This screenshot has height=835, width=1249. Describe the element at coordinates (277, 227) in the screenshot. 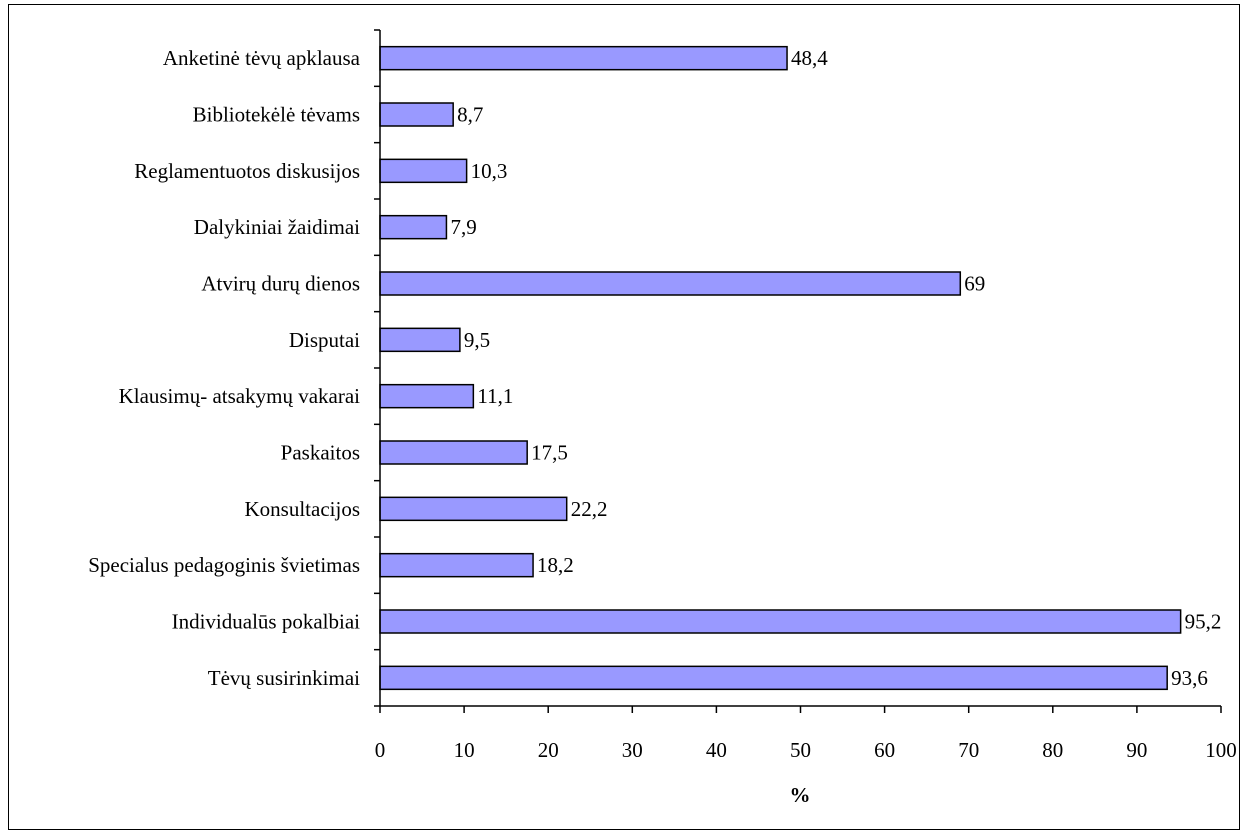

I see `y-tick-label: Dalykiniai žaidimai` at that location.